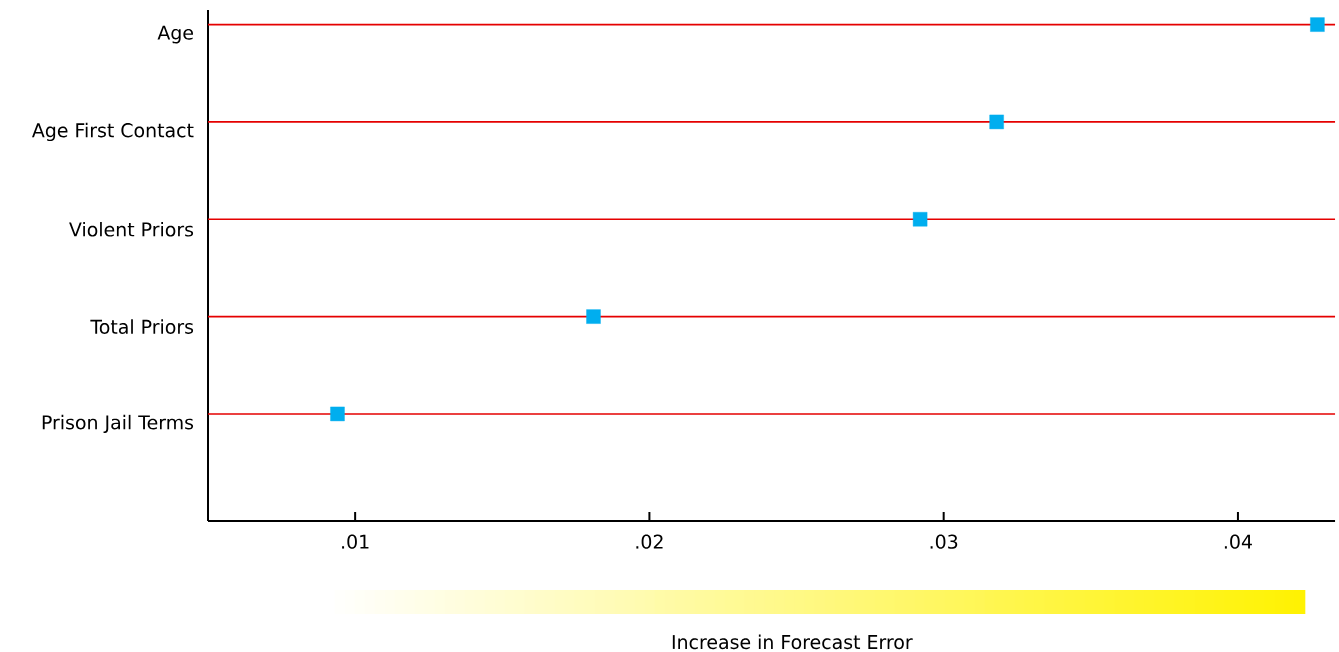 The width and height of the screenshot is (1339, 652). What do you see at coordinates (131, 229) in the screenshot?
I see `y-tick-label: Violent Priors` at bounding box center [131, 229].